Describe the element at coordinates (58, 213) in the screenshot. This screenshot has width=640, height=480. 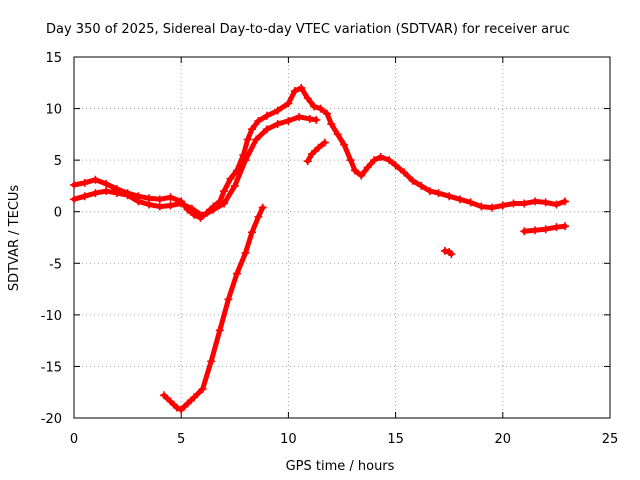
I see `y-tick-label: 0` at that location.